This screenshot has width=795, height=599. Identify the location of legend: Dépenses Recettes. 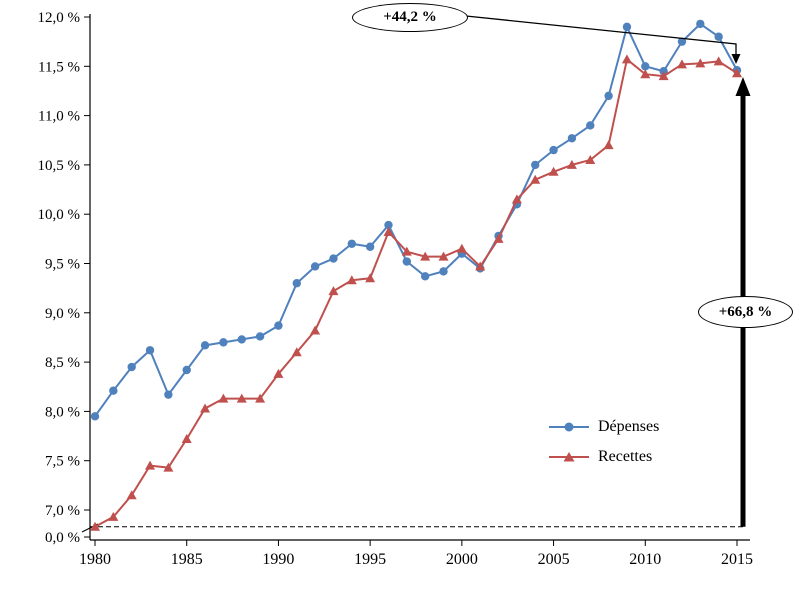
(604, 442).